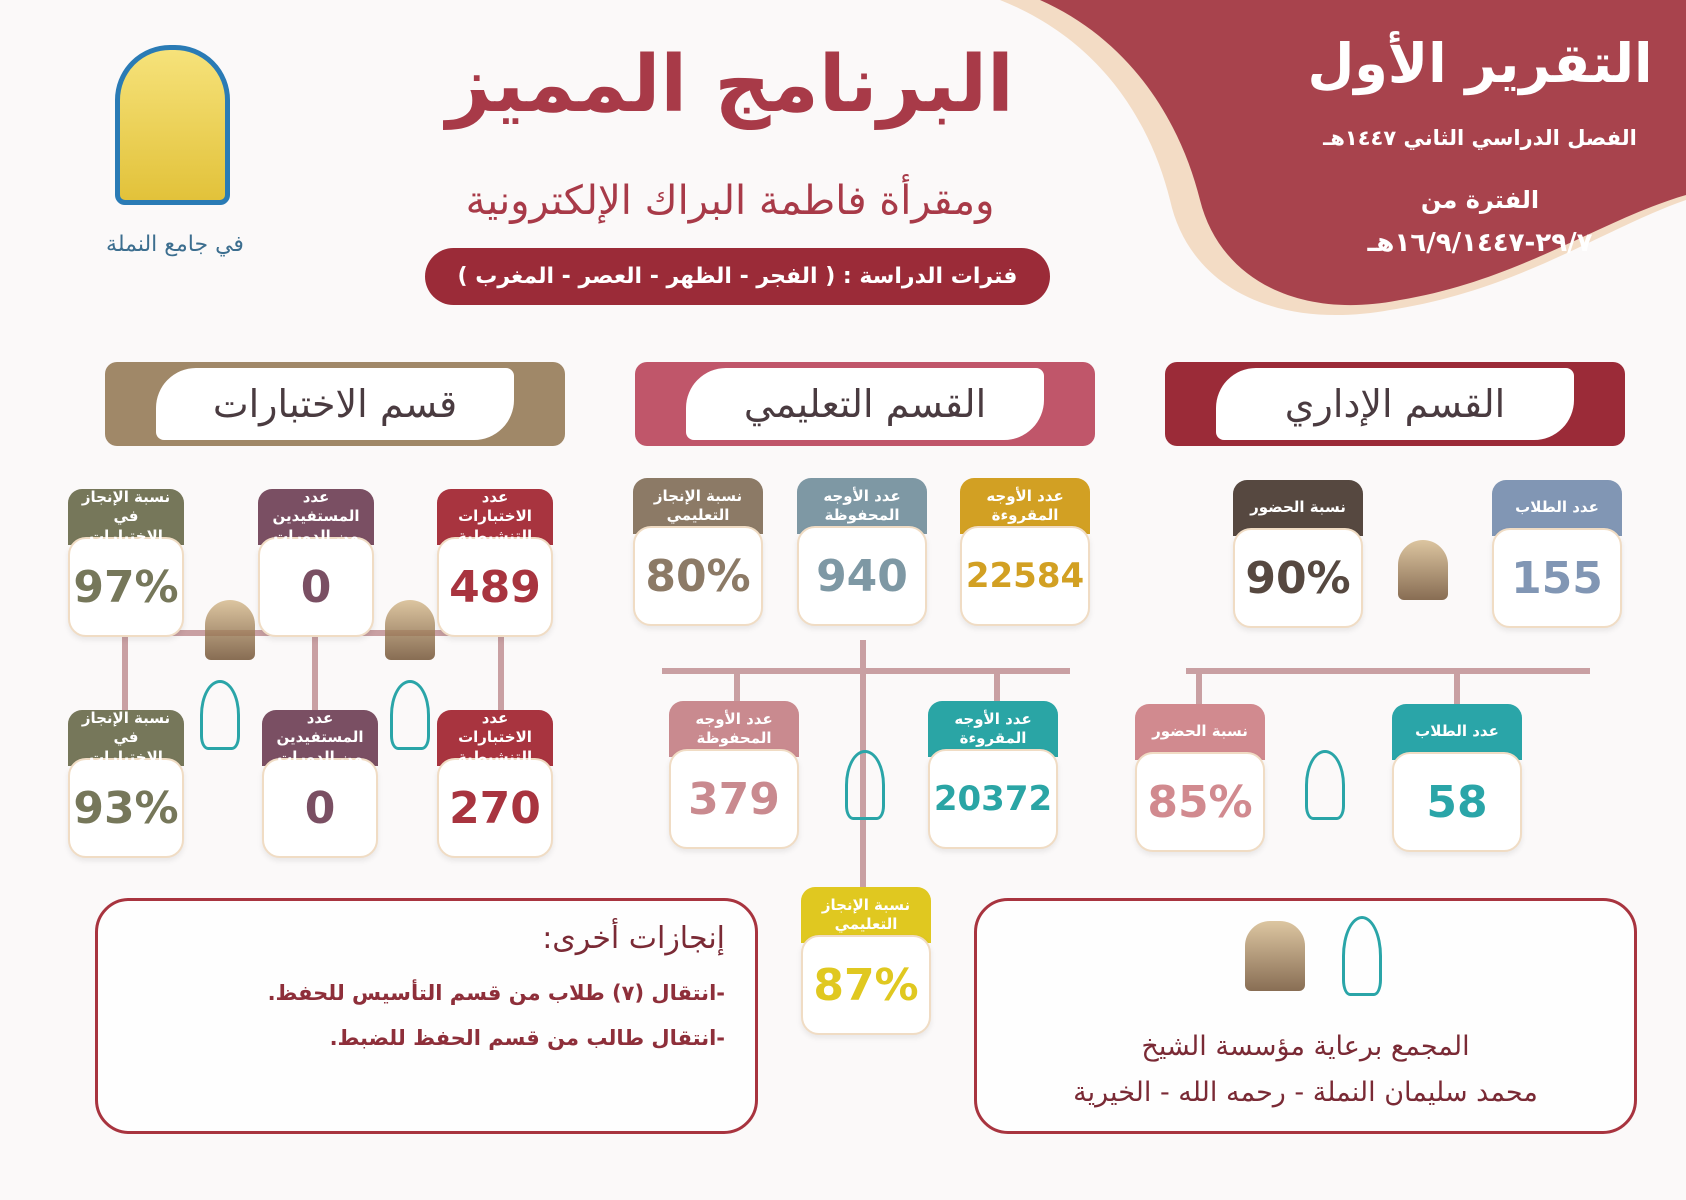 This screenshot has height=1200, width=1686. What do you see at coordinates (993, 799) in the screenshot?
I see `stat-value: 20372` at bounding box center [993, 799].